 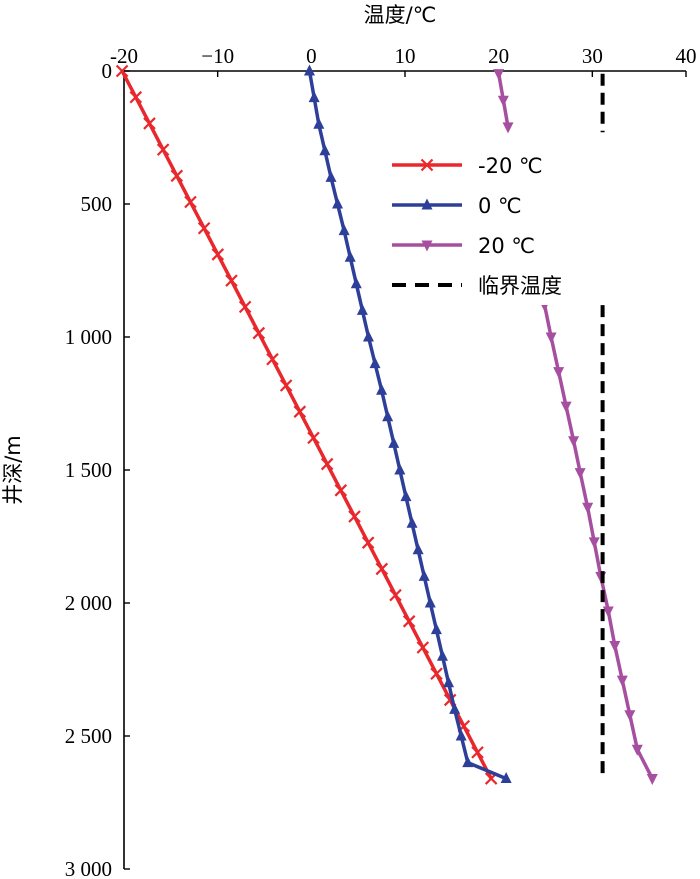 What do you see at coordinates (217, 56) in the screenshot?
I see `x-tick-label: −10` at bounding box center [217, 56].